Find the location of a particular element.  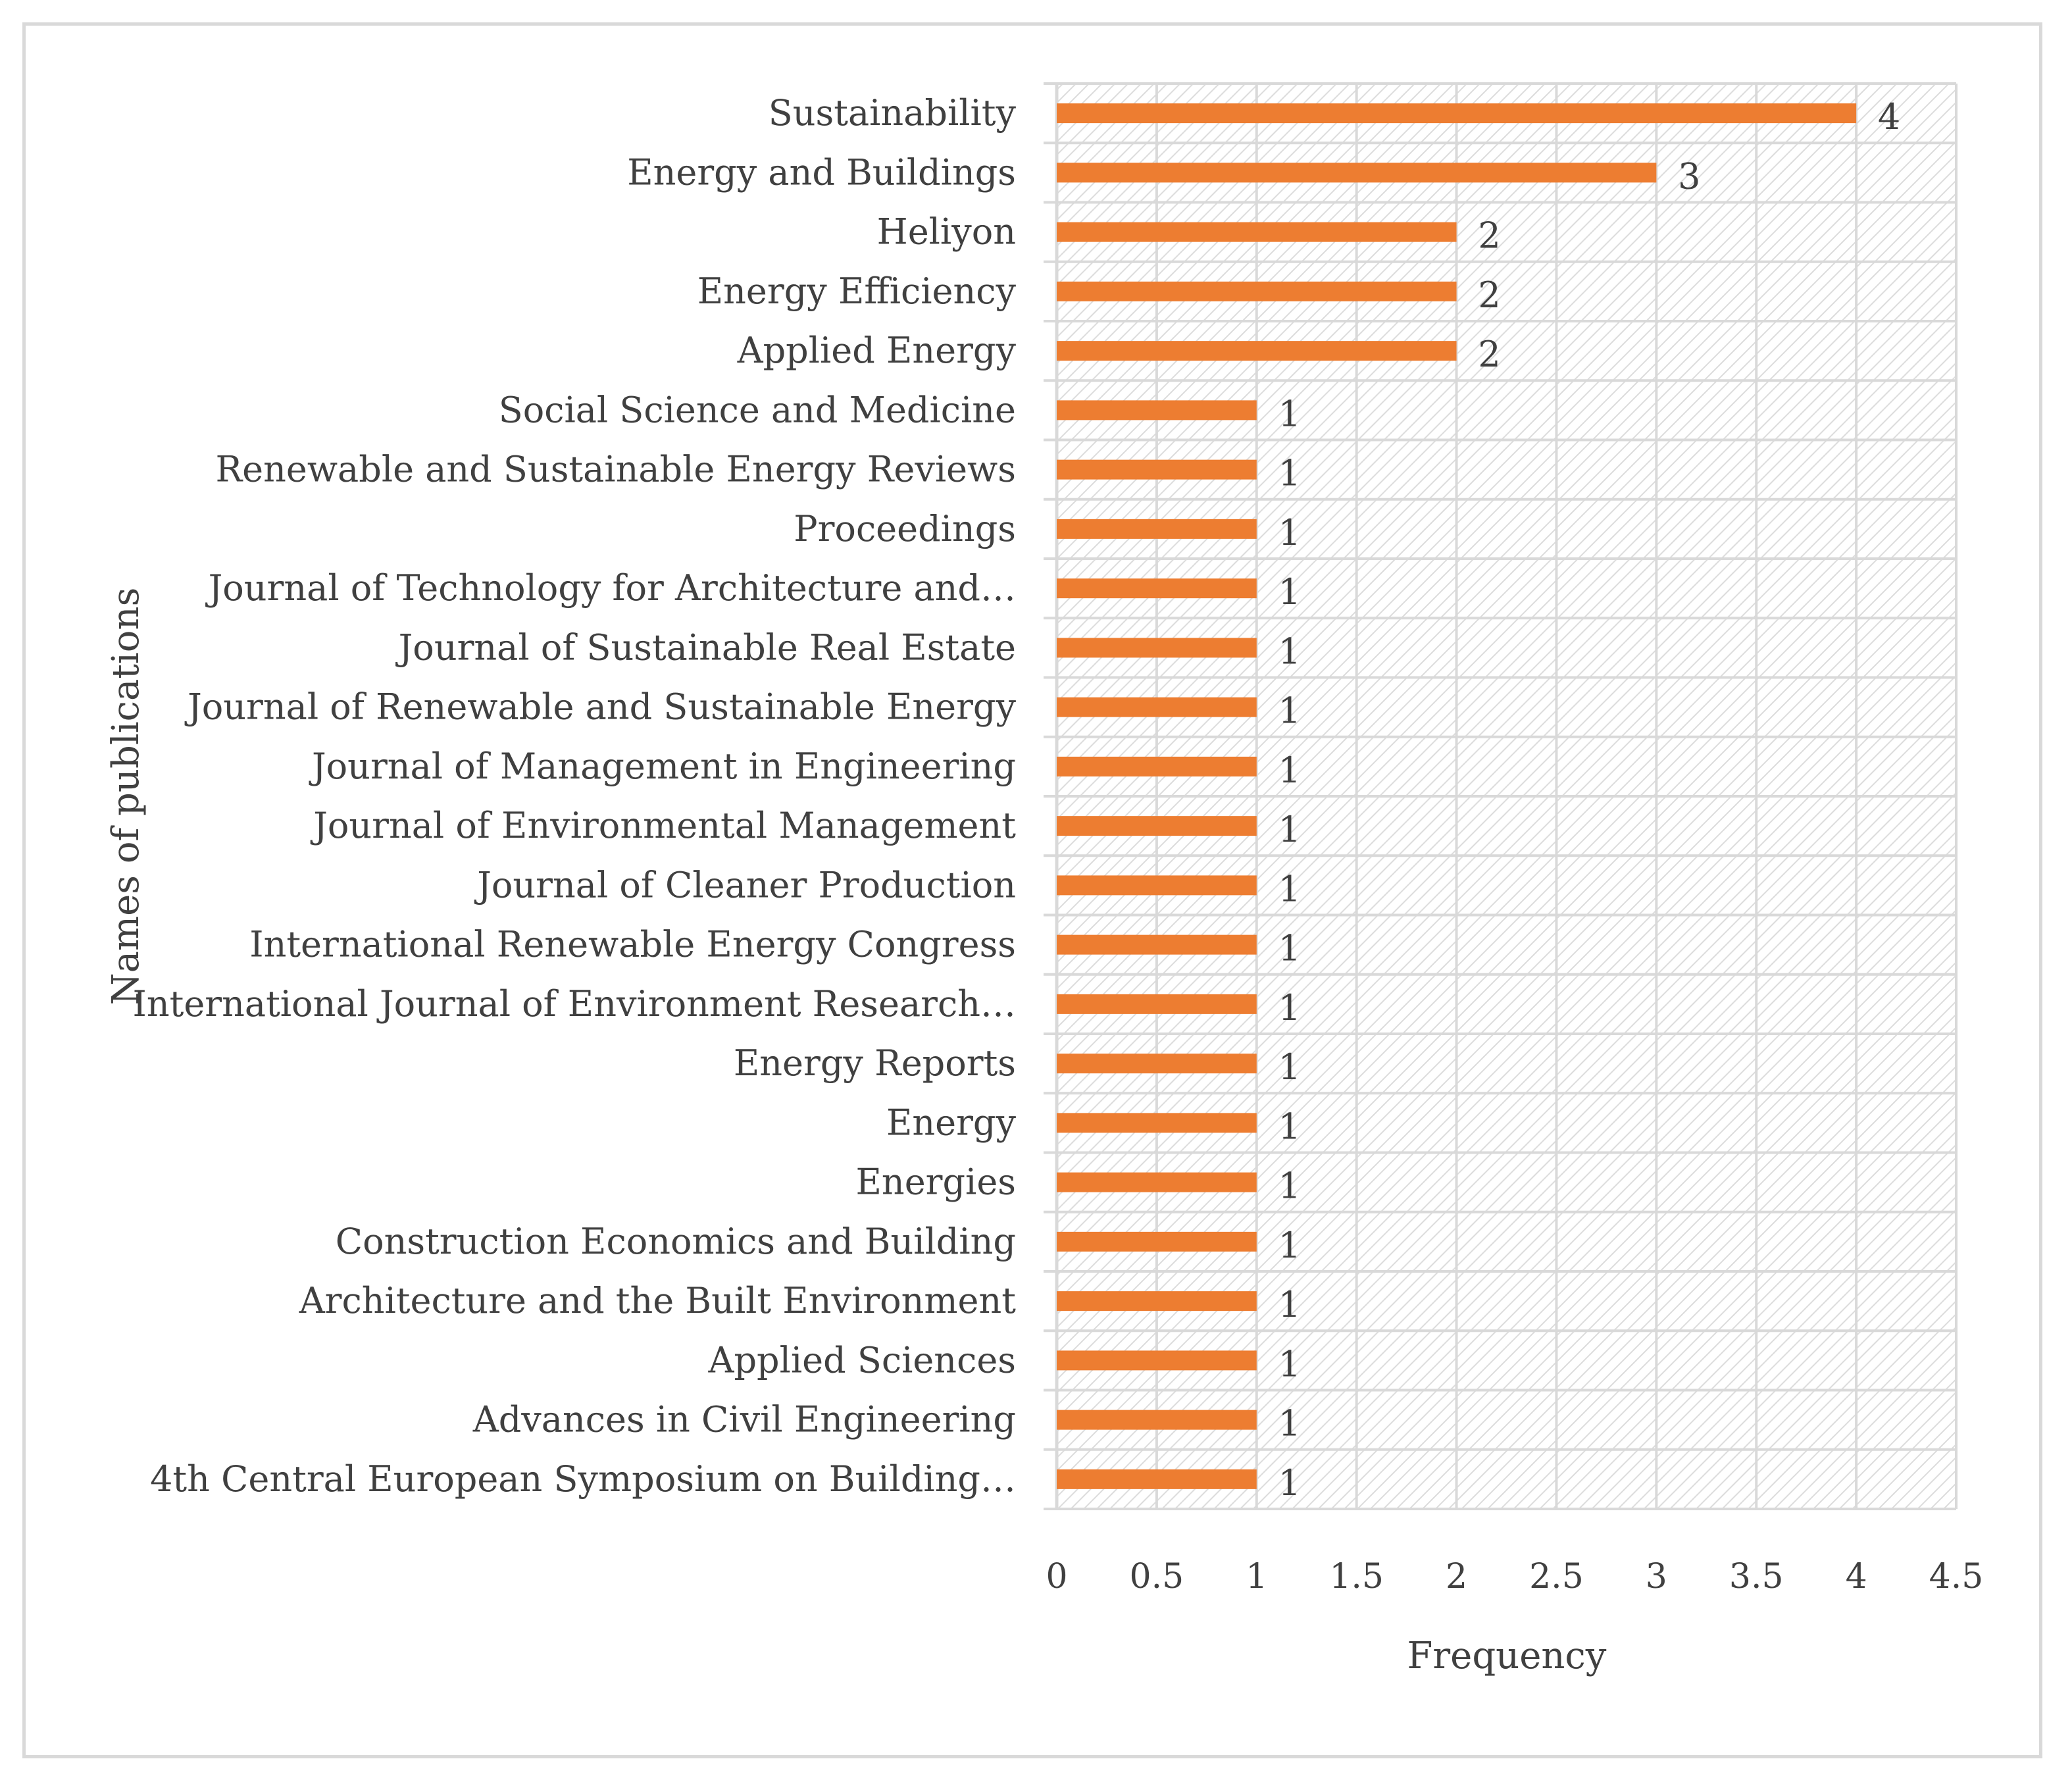

category-label: Energy Reports is located at coordinates (875, 1063).